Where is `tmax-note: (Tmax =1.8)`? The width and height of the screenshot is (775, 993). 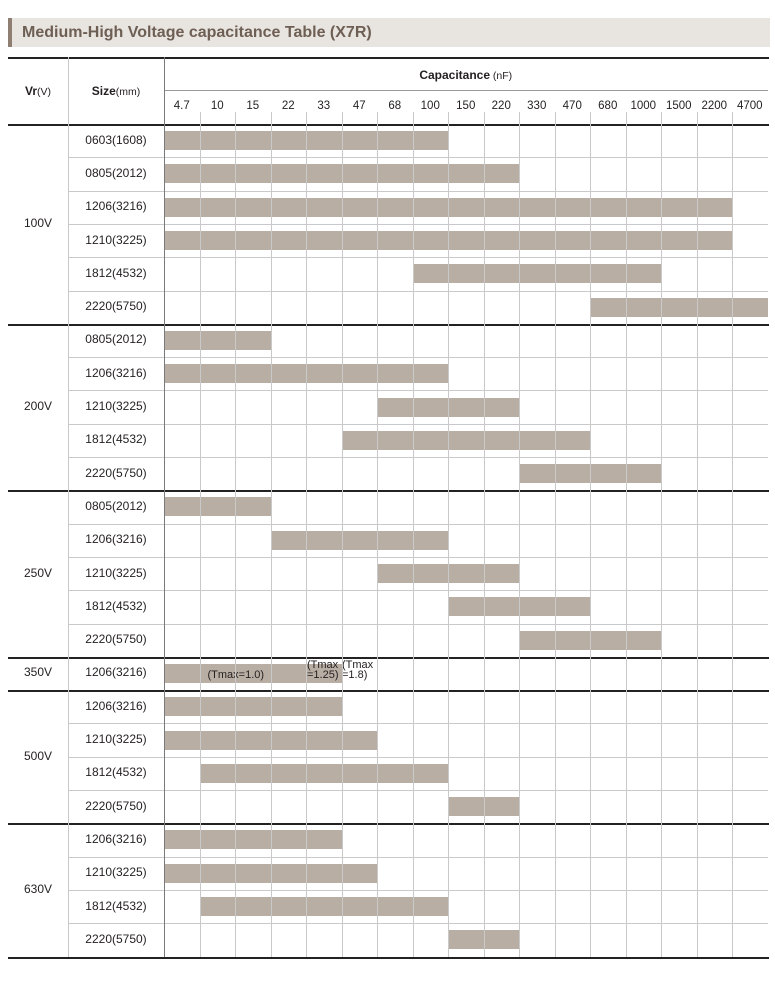
tmax-note: (Tmax =1.8) is located at coordinates (358, 669).